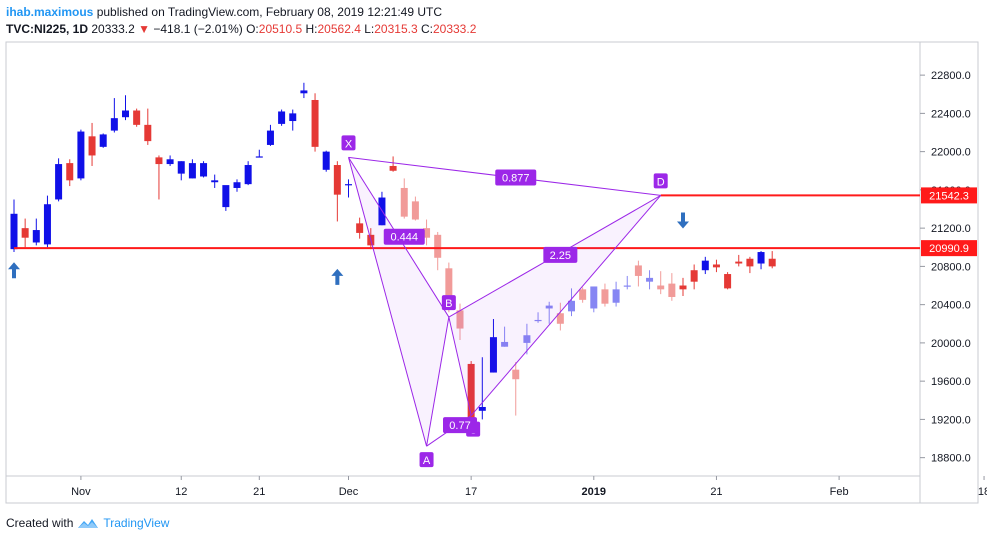  Describe the element at coordinates (87, 523) in the screenshot. I see `footer: Created with TradingView` at that location.